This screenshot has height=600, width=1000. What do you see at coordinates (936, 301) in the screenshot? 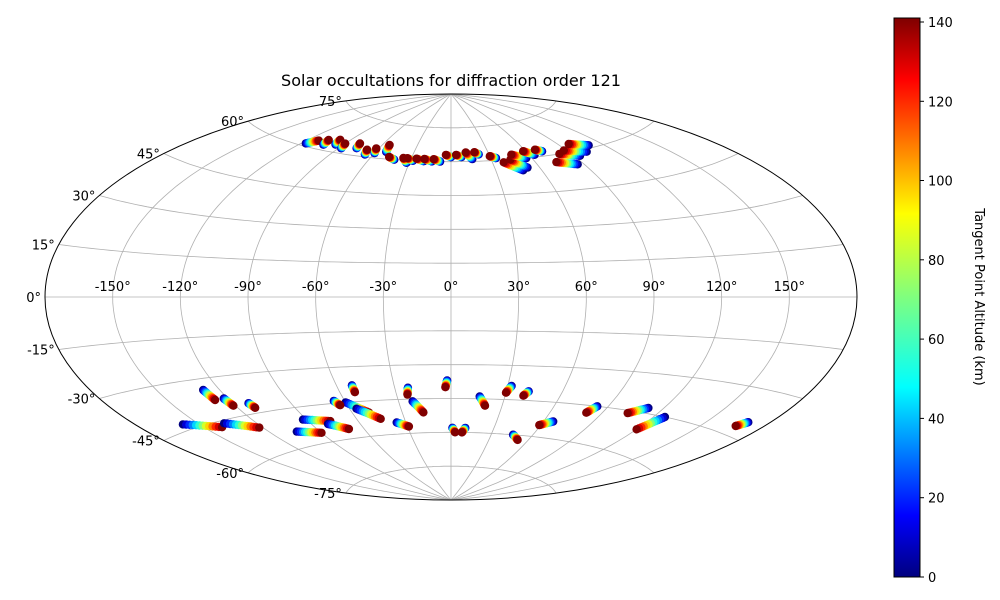
I see `colorbar-ticks: 0 20 40 60 80 100 120 140` at bounding box center [936, 301].